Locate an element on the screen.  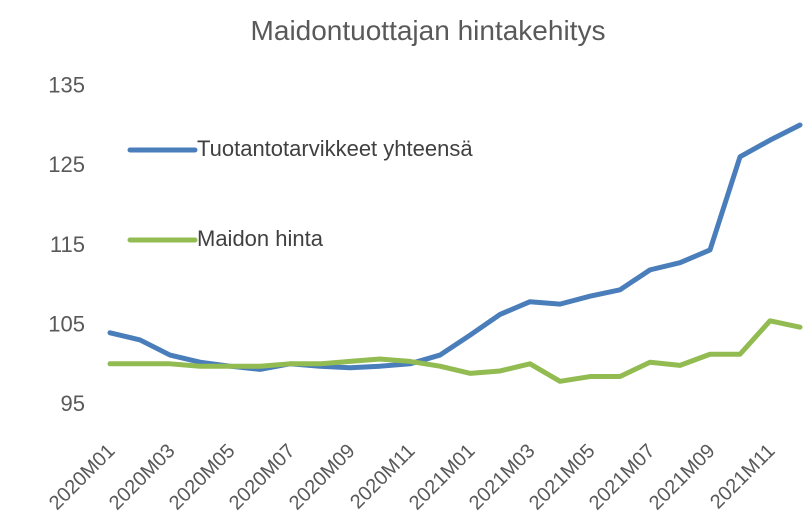
y-tick-label: 125 is located at coordinates (66, 164).